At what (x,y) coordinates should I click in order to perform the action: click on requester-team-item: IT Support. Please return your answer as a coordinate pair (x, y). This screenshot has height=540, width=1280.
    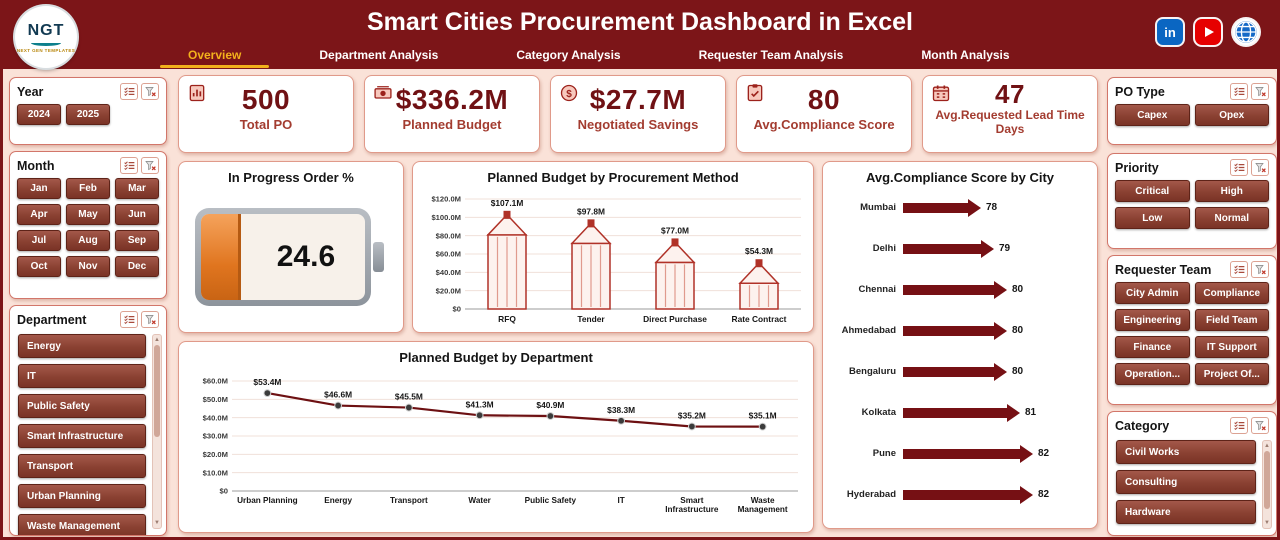
    Looking at the image, I should click on (1231, 347).